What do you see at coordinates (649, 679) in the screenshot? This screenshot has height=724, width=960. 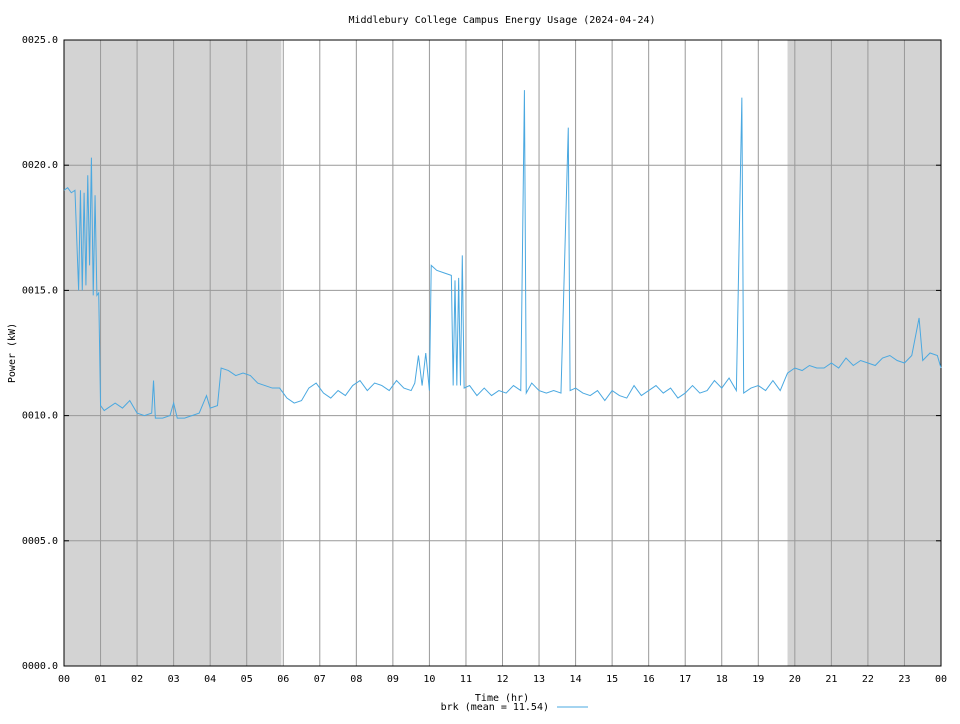 I see `x-tick-label: 16` at bounding box center [649, 679].